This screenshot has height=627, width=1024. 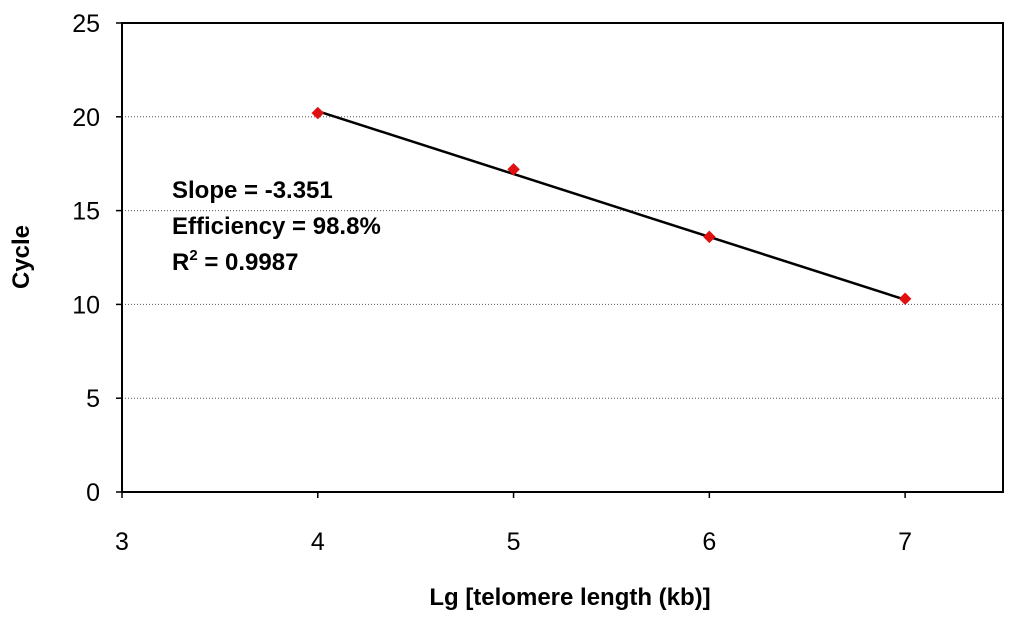 What do you see at coordinates (569, 597) in the screenshot?
I see `x-axis-title: Lg [telomere length (kb)]` at bounding box center [569, 597].